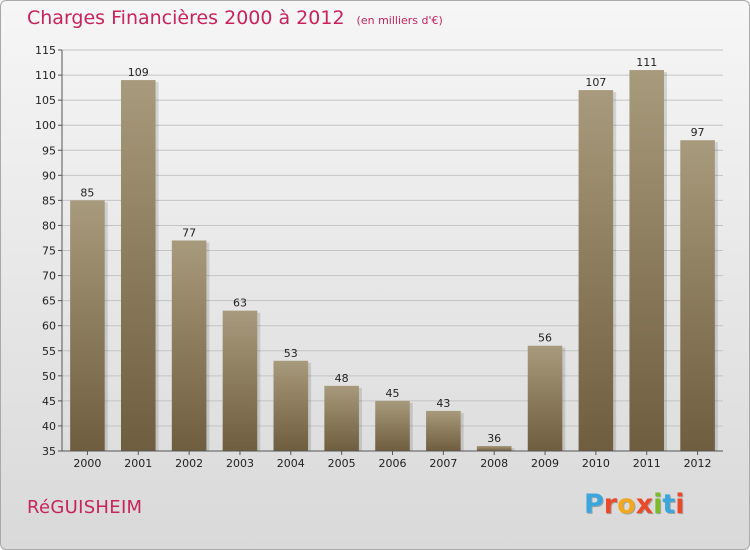  I want to click on data-label-2002: 77, so click(189, 232).